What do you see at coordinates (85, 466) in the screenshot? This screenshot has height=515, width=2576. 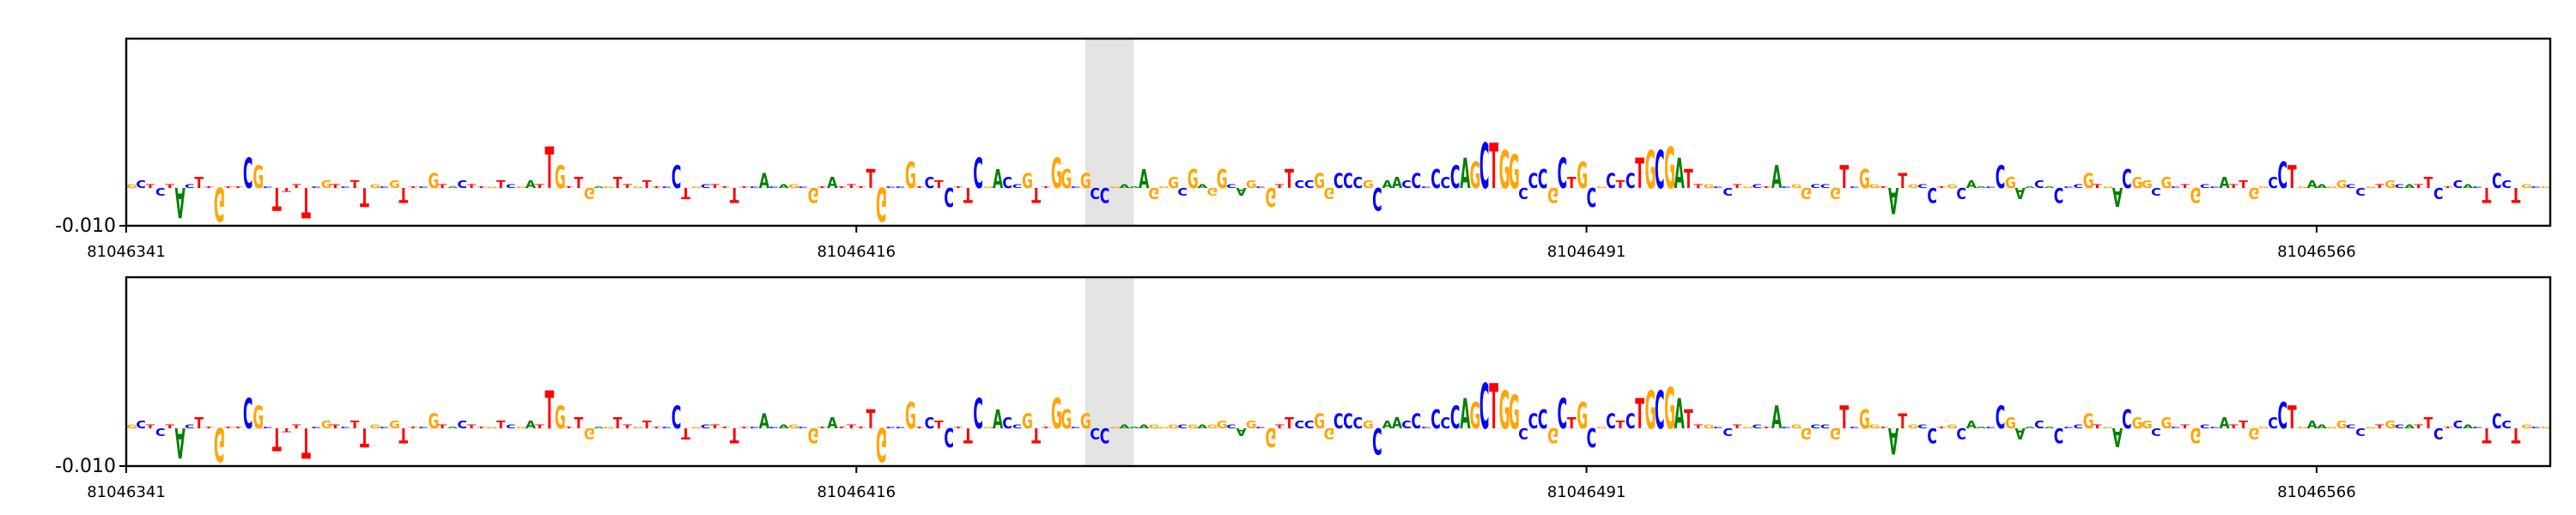 I see `y-tick-label: -0.010` at bounding box center [85, 466].